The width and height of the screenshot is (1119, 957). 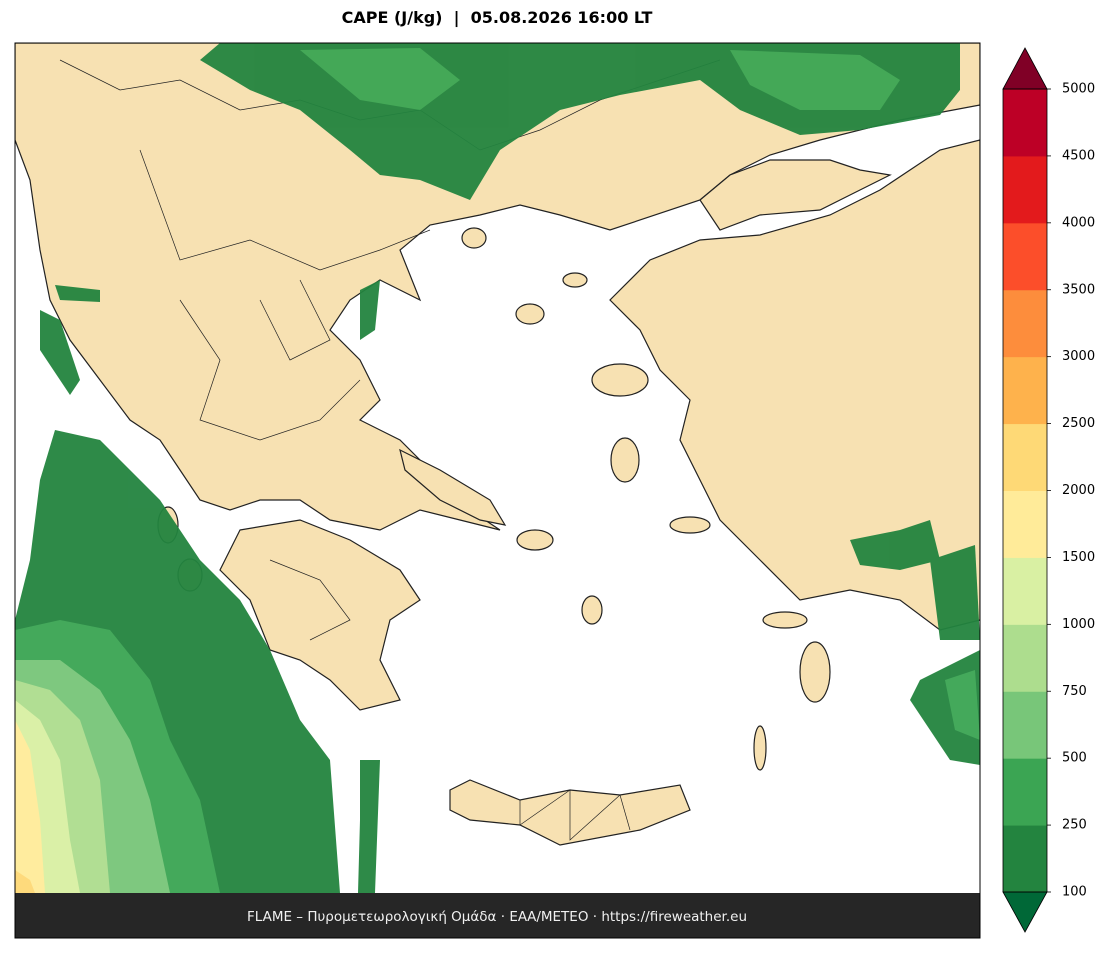 I want to click on peloponnese, so click(x=320, y=615).